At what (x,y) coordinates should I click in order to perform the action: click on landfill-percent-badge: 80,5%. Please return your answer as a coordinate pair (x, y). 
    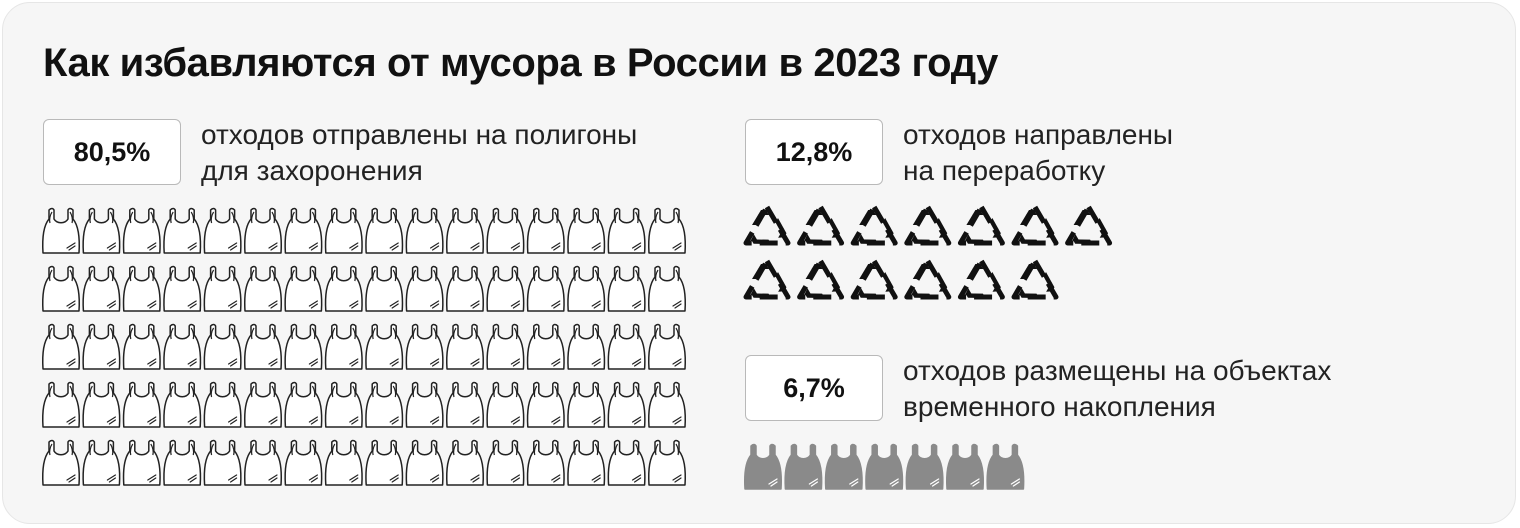
    Looking at the image, I should click on (112, 152).